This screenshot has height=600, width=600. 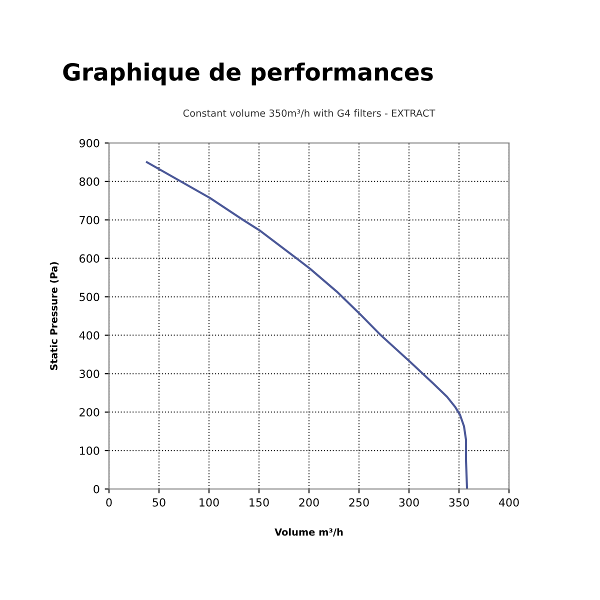 I want to click on x-tick-label: 200, so click(x=309, y=502).